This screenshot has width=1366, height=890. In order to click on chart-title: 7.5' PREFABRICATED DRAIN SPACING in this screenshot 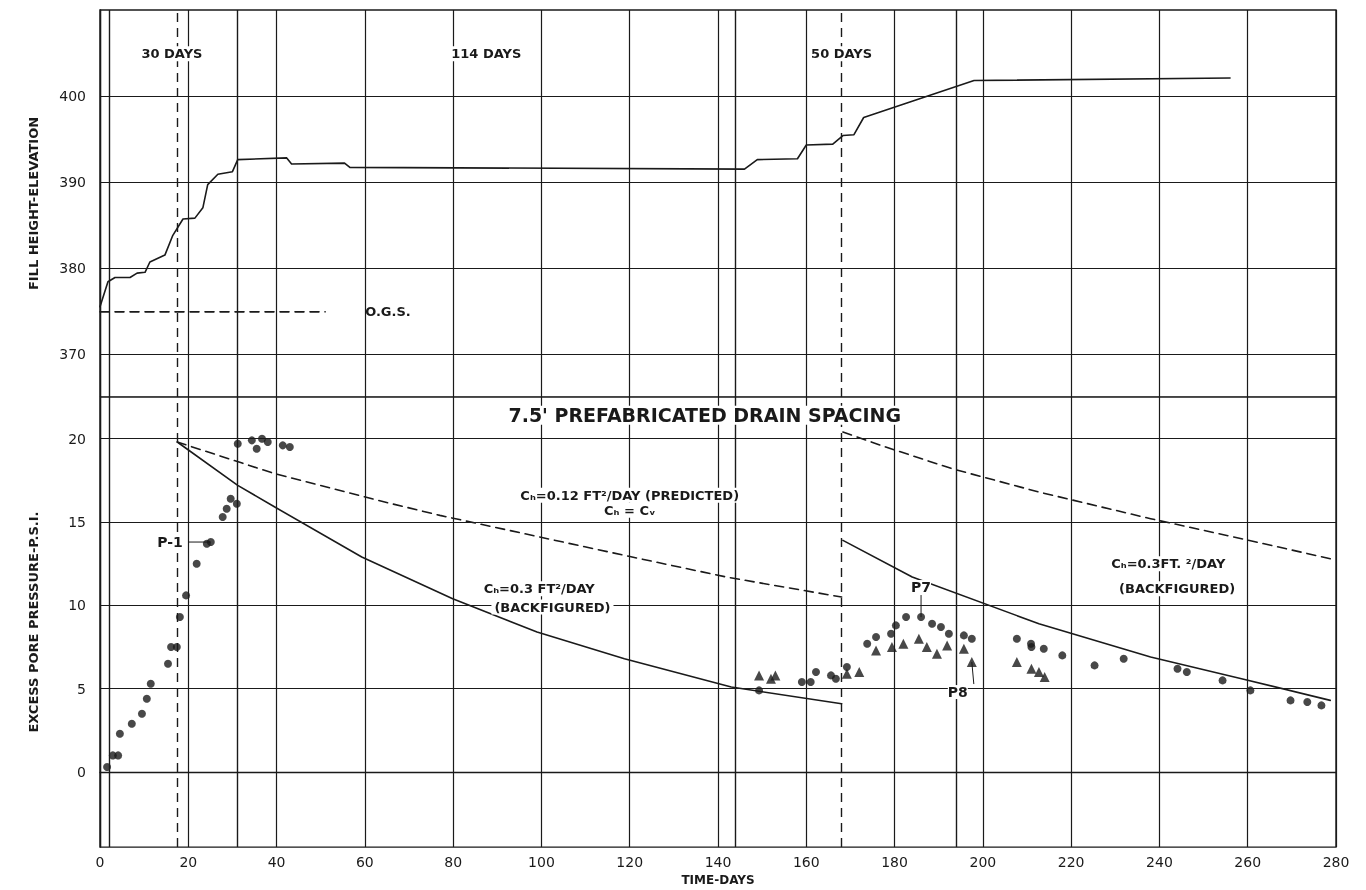, I will do `click(705, 415)`.